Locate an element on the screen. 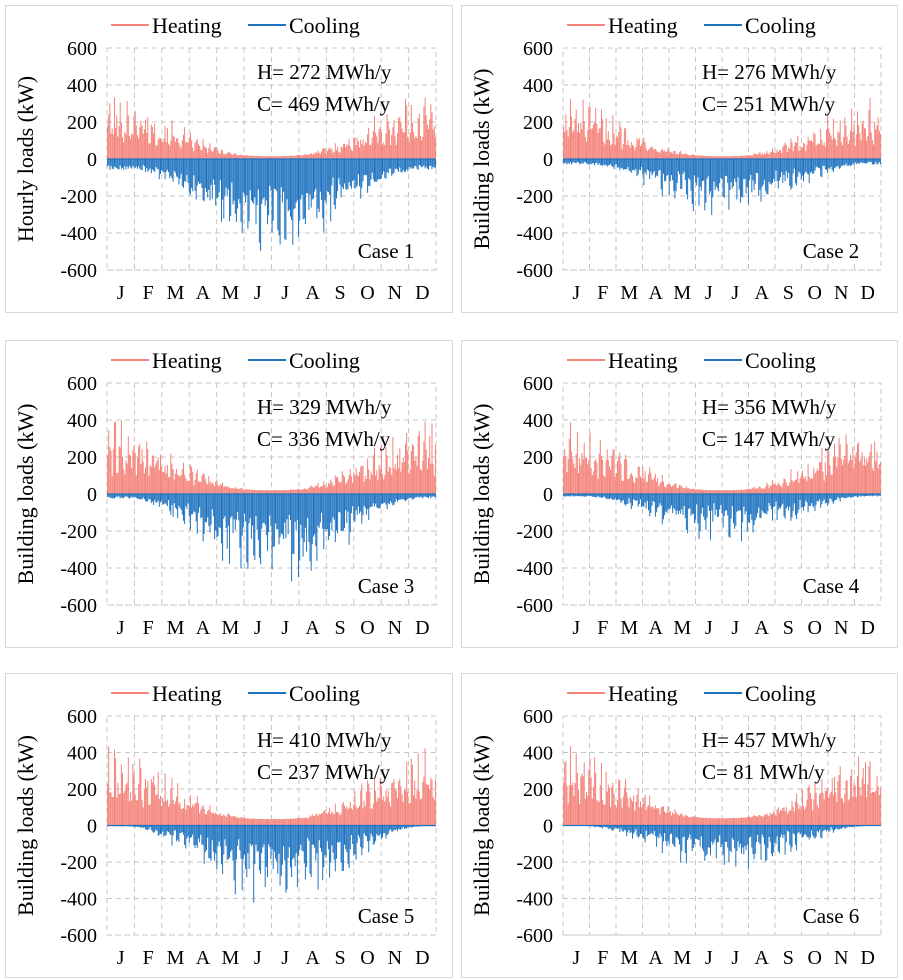 The width and height of the screenshot is (903, 980). case-label: Case 2 is located at coordinates (831, 251).